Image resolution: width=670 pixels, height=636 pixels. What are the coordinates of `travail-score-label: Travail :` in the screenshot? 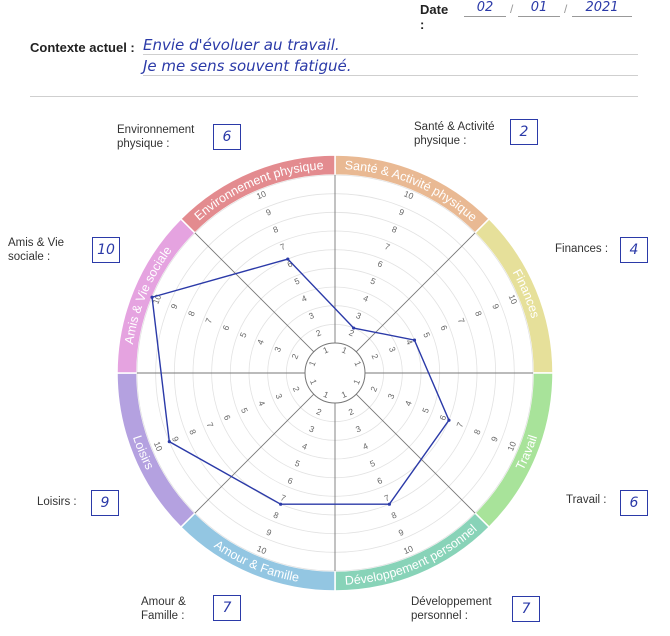 It's located at (586, 500).